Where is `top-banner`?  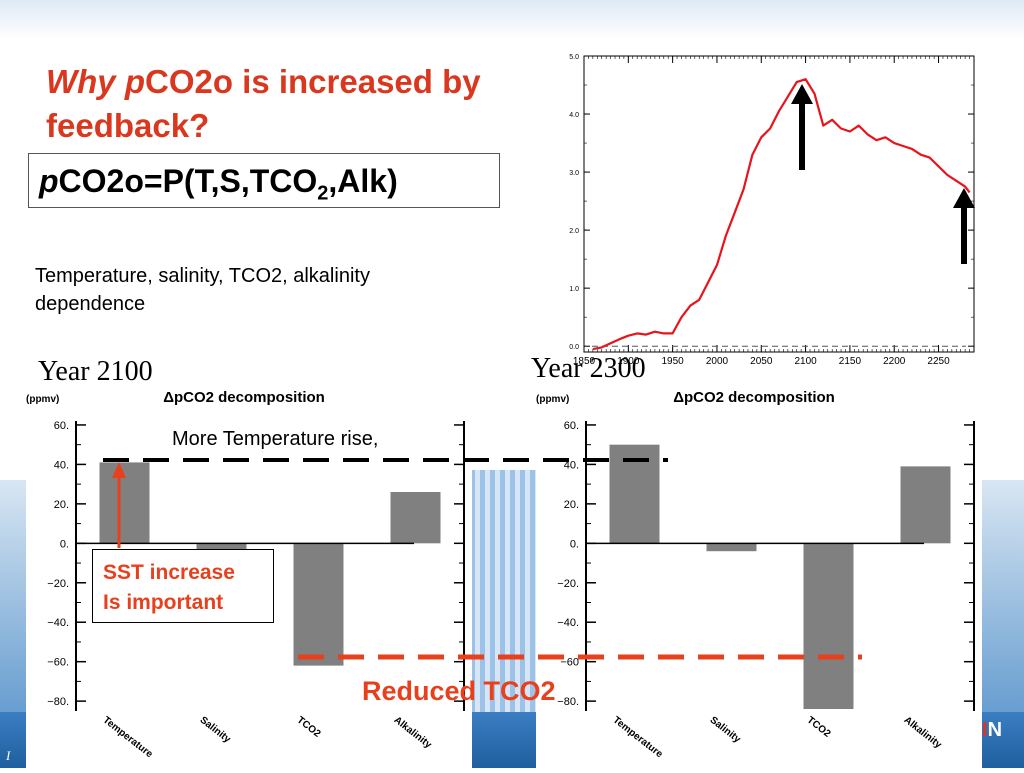
top-banner is located at coordinates (512, 20).